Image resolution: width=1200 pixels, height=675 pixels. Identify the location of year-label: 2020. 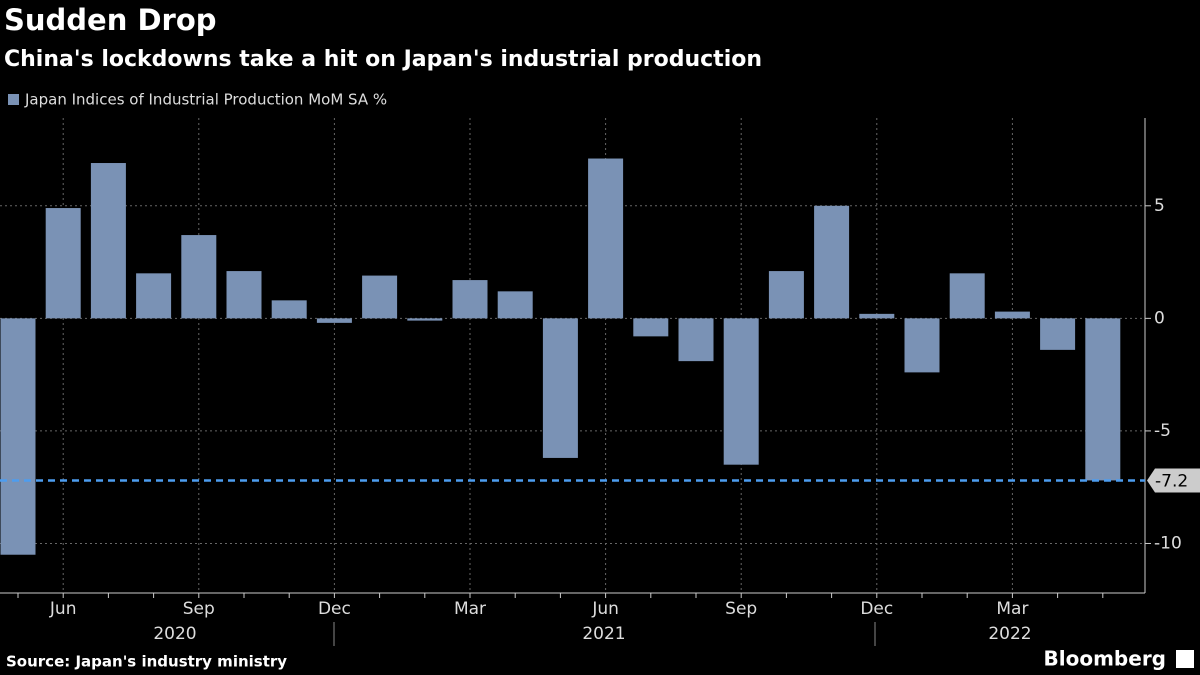
(174, 634).